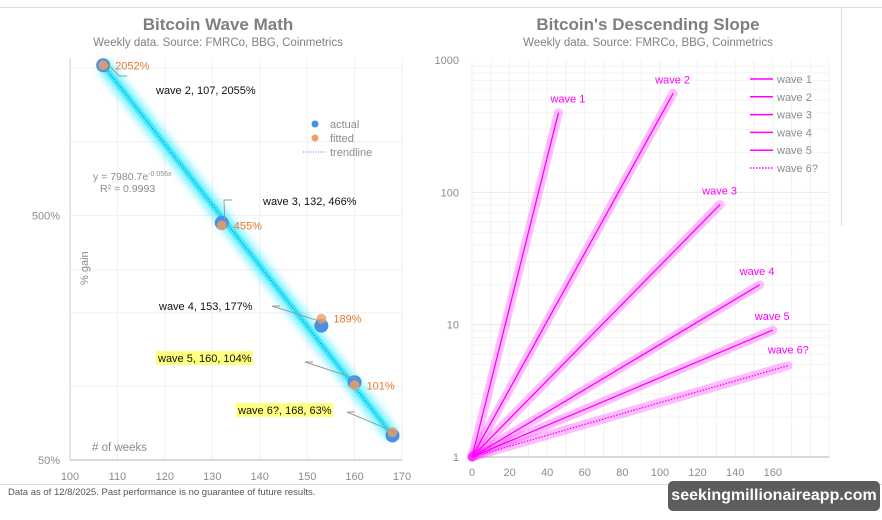  I want to click on annotation-label: wave 2, 107, 2055%, so click(205, 91).